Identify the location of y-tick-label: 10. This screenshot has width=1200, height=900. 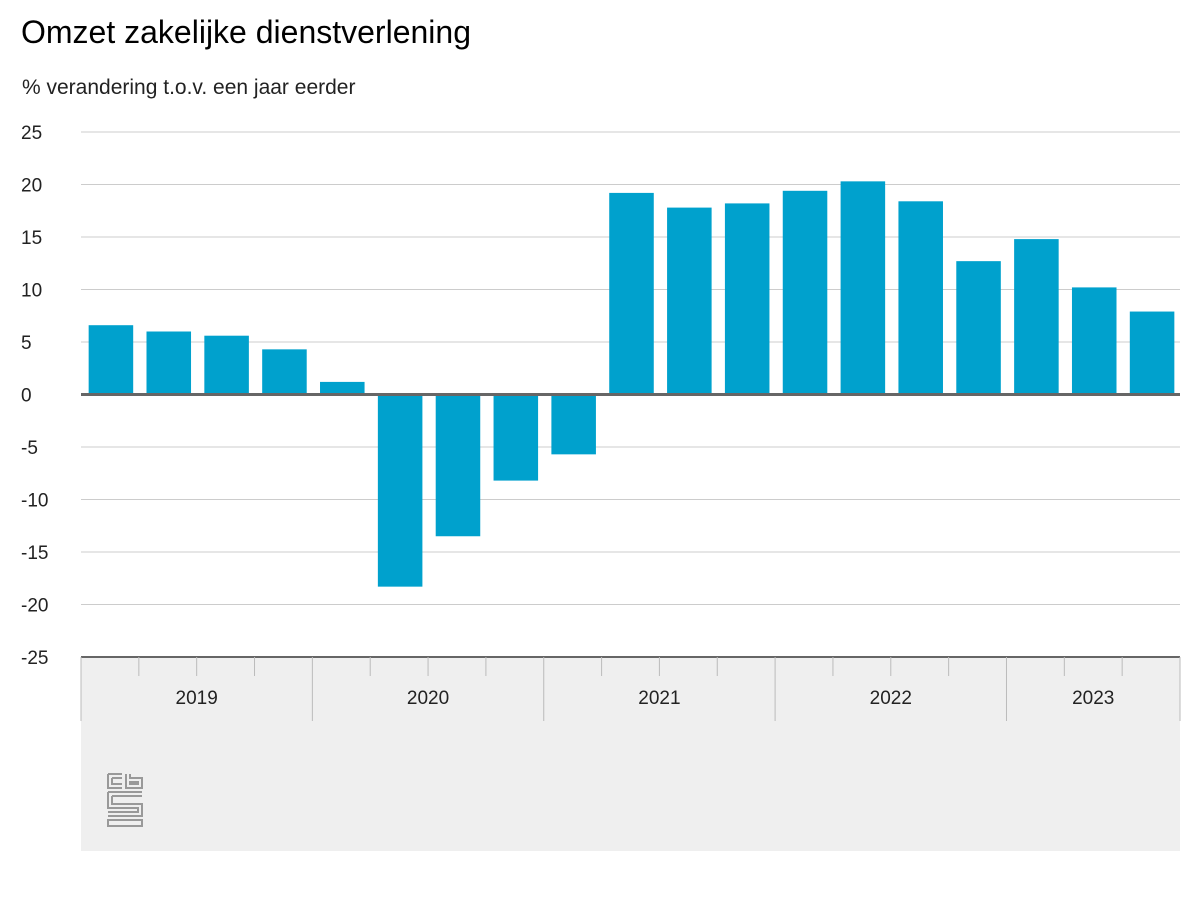
(31, 291).